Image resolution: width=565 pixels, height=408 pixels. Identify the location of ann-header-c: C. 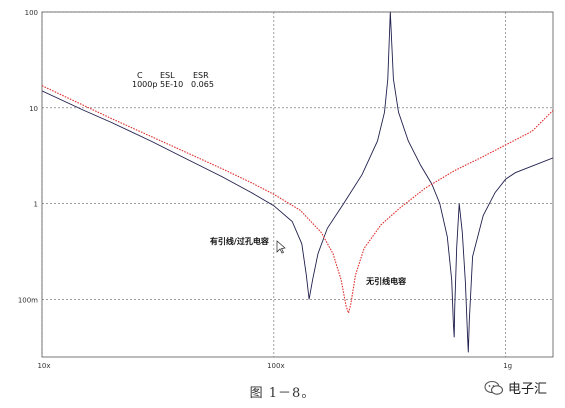
(140, 75).